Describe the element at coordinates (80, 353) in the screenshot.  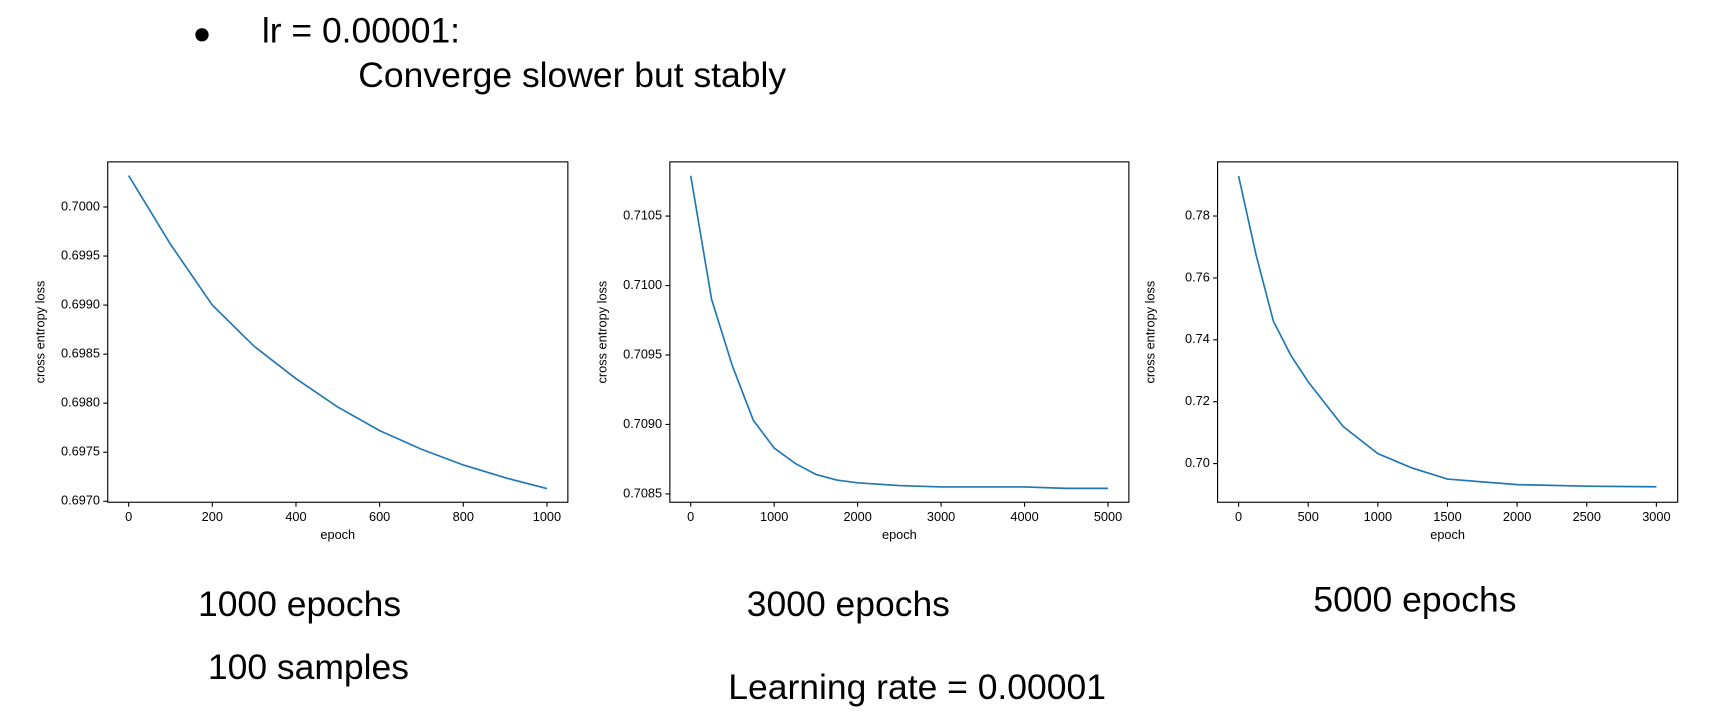
I see `y-tick-label: 0.6985` at that location.